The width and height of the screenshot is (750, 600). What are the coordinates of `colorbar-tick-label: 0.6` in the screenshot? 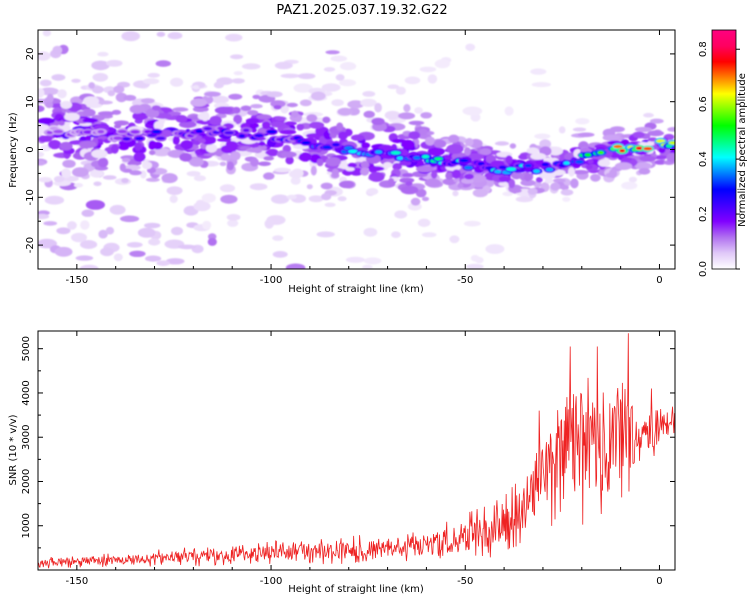 It's located at (703, 104).